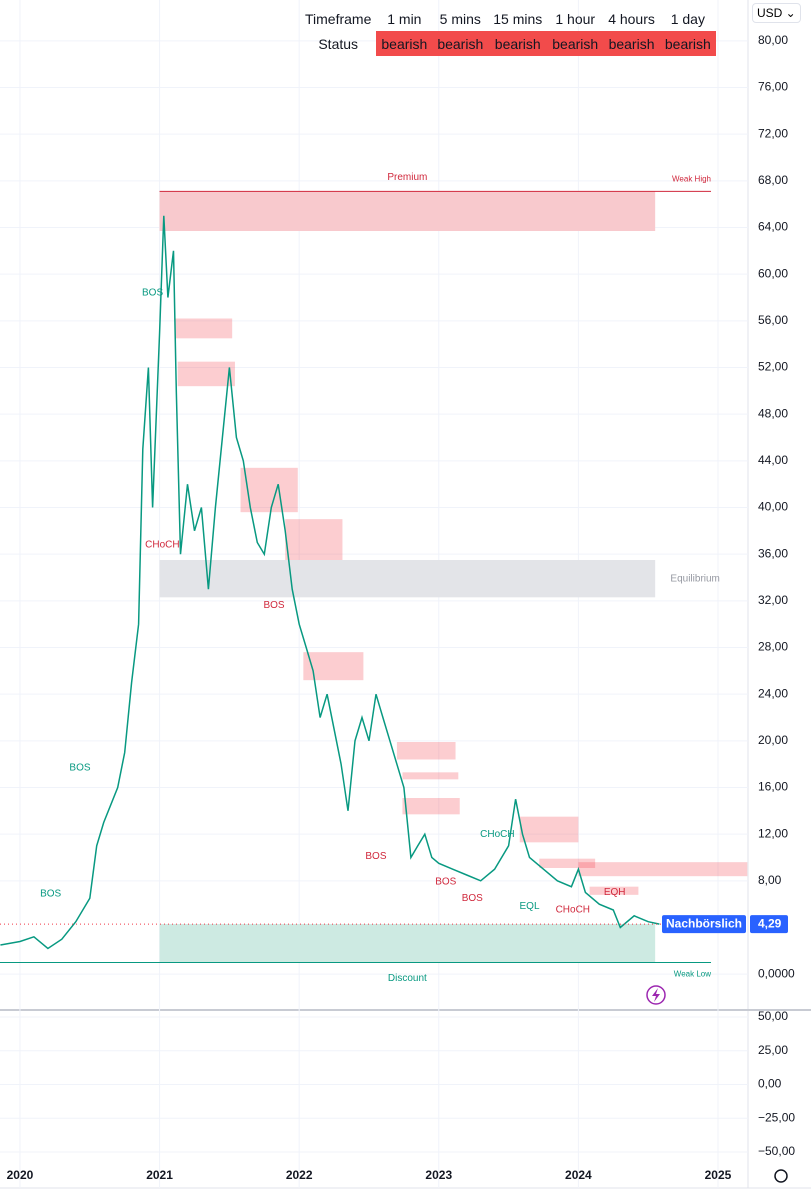  I want to click on x-tick-label: 2025, so click(718, 1175).